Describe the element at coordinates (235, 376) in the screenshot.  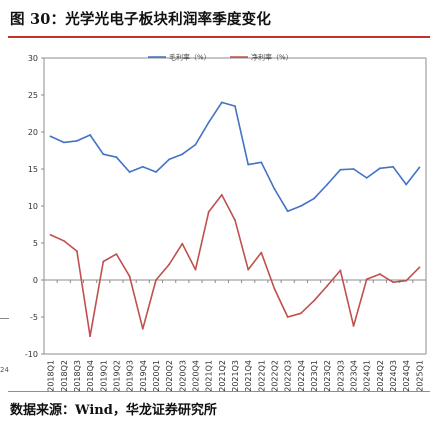
I see `x-tick-label: 2021Q3` at that location.